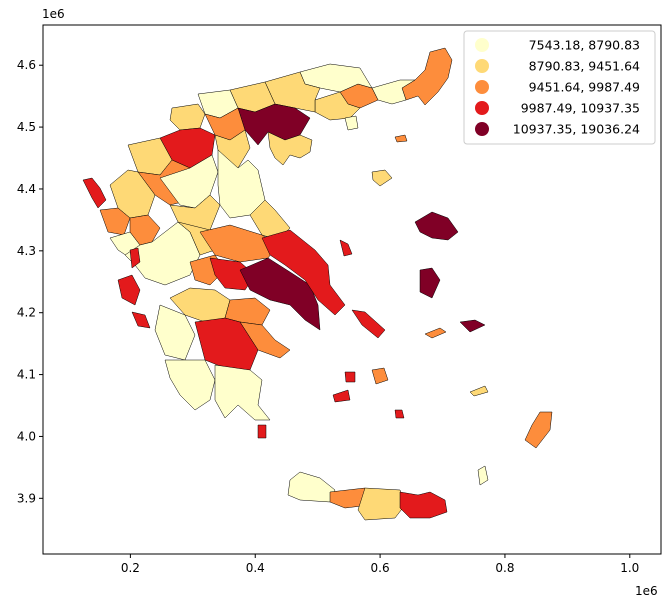 The height and width of the screenshot is (607, 671). What do you see at coordinates (646, 591) in the screenshot?
I see `x-axis-exponent: 1e6` at bounding box center [646, 591].